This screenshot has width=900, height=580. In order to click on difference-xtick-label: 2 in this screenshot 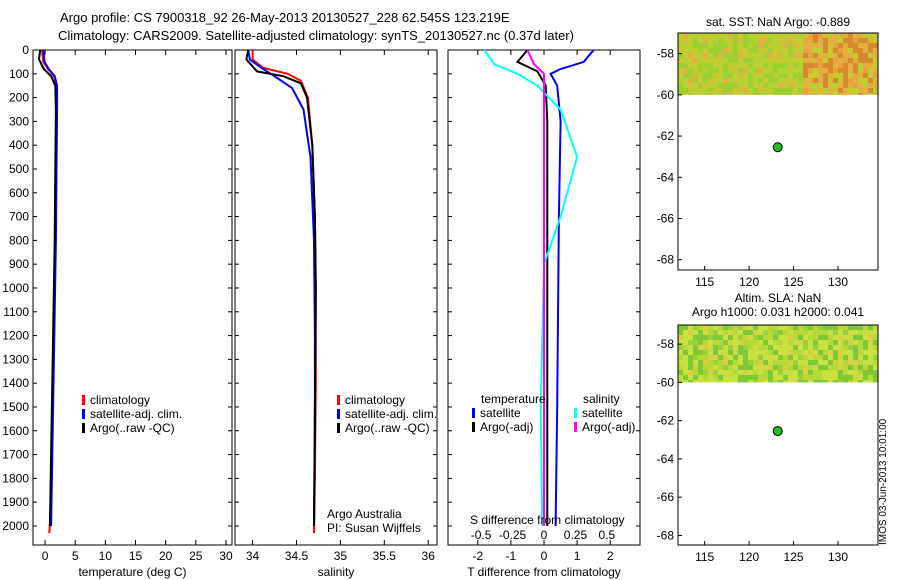, I will do `click(610, 556)`.